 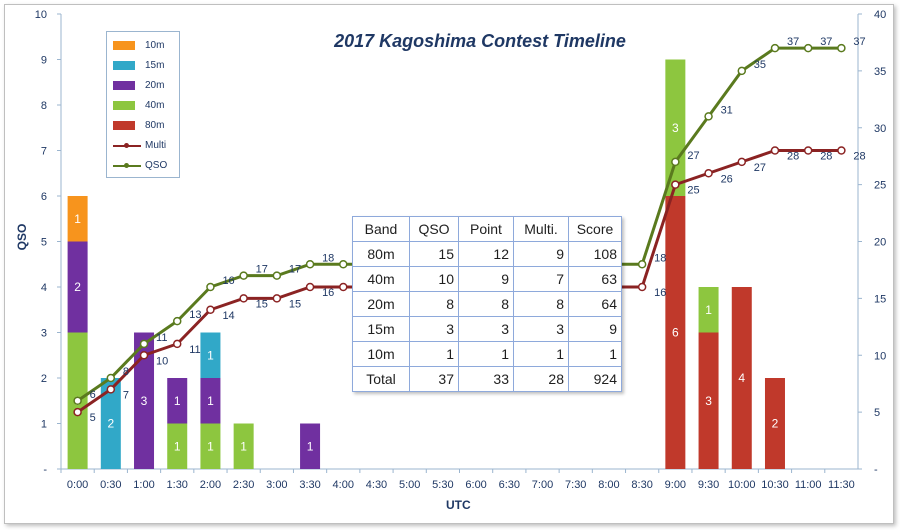 I want to click on bar-40m-9:00, so click(x=675, y=127).